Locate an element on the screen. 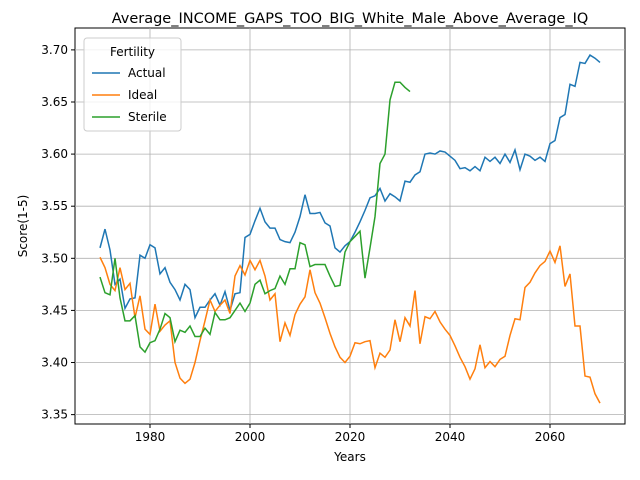  y-tick-label: 3.45 is located at coordinates (54, 310).